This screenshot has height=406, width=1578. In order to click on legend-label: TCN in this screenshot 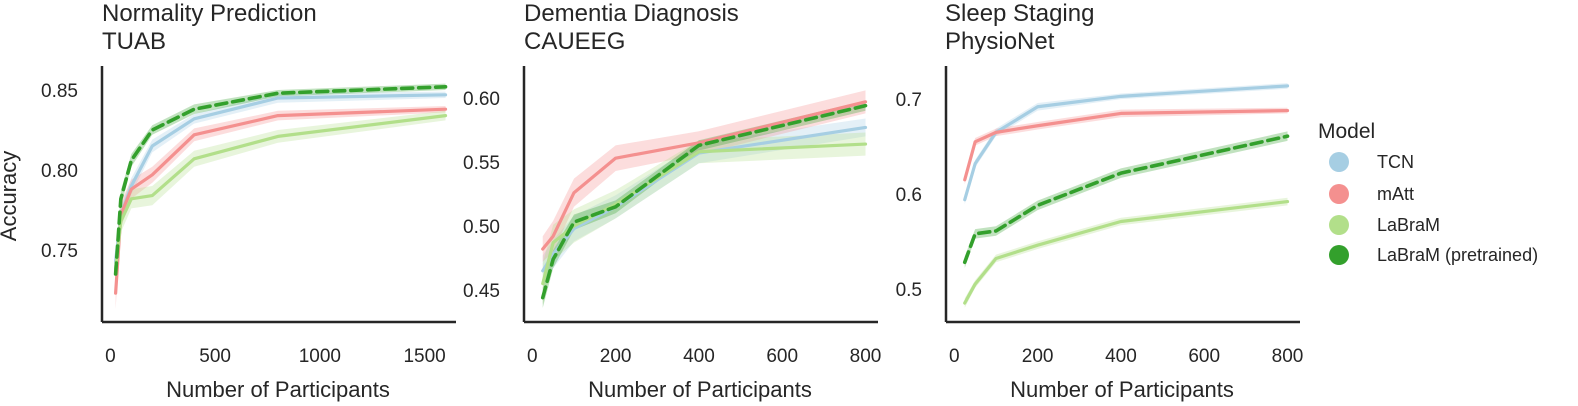, I will do `click(1395, 162)`.